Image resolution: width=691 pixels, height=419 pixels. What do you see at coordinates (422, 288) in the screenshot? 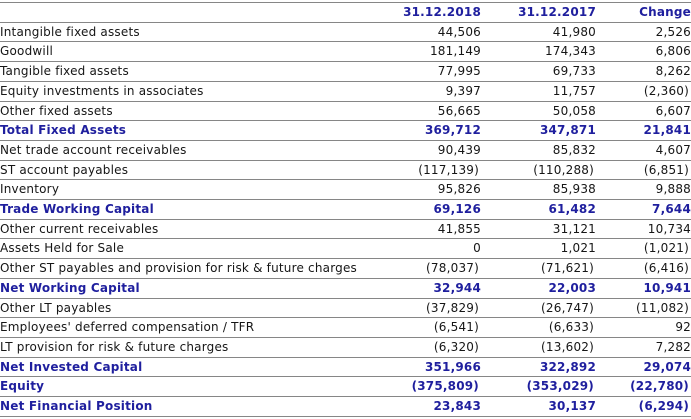
I see `value-2018: 32,944` at bounding box center [422, 288].